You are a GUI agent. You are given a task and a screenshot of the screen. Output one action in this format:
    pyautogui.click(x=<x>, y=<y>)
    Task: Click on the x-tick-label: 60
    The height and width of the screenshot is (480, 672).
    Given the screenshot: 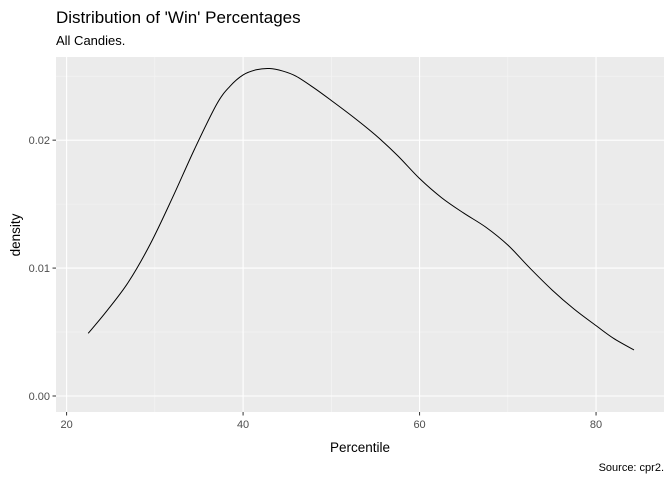 What is the action you would take?
    pyautogui.click(x=419, y=425)
    